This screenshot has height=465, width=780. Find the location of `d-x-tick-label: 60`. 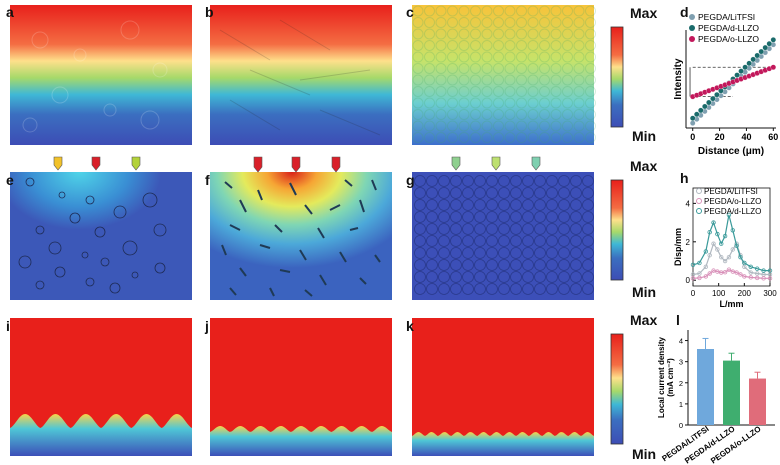

d-x-tick-label: 60 is located at coordinates (773, 137).